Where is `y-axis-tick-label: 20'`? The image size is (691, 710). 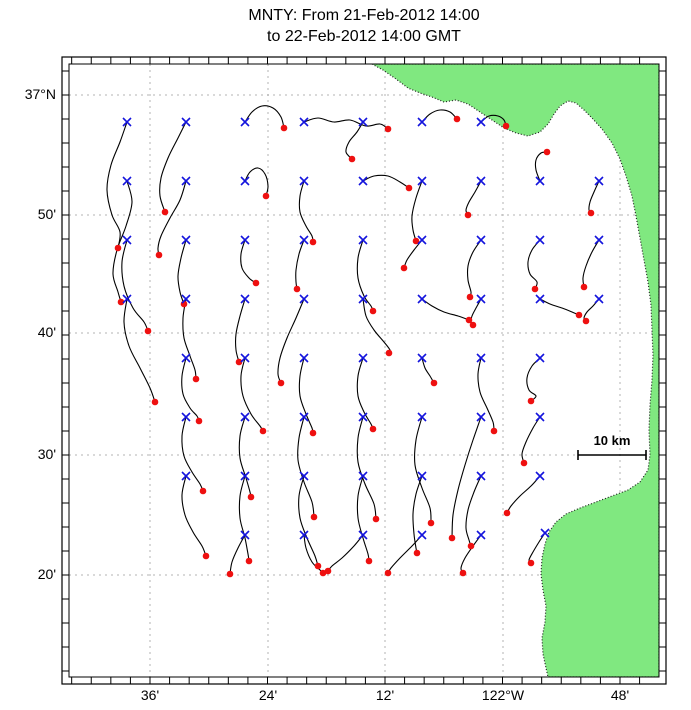 y-axis-tick-label: 20' is located at coordinates (46, 574).